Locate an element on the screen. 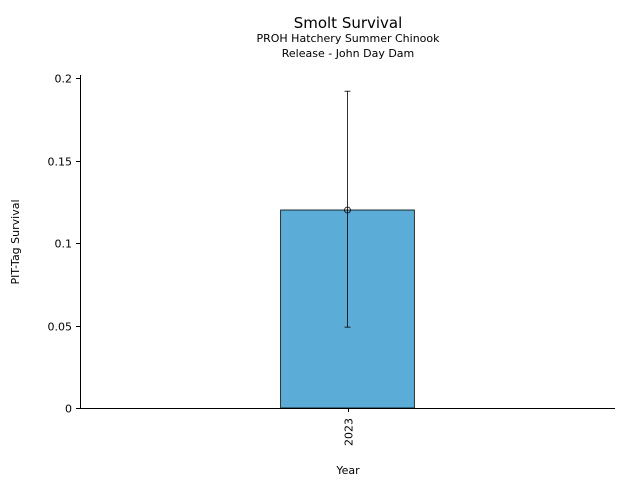 Image resolution: width=640 pixels, height=480 pixels. data-point is located at coordinates (347, 210).